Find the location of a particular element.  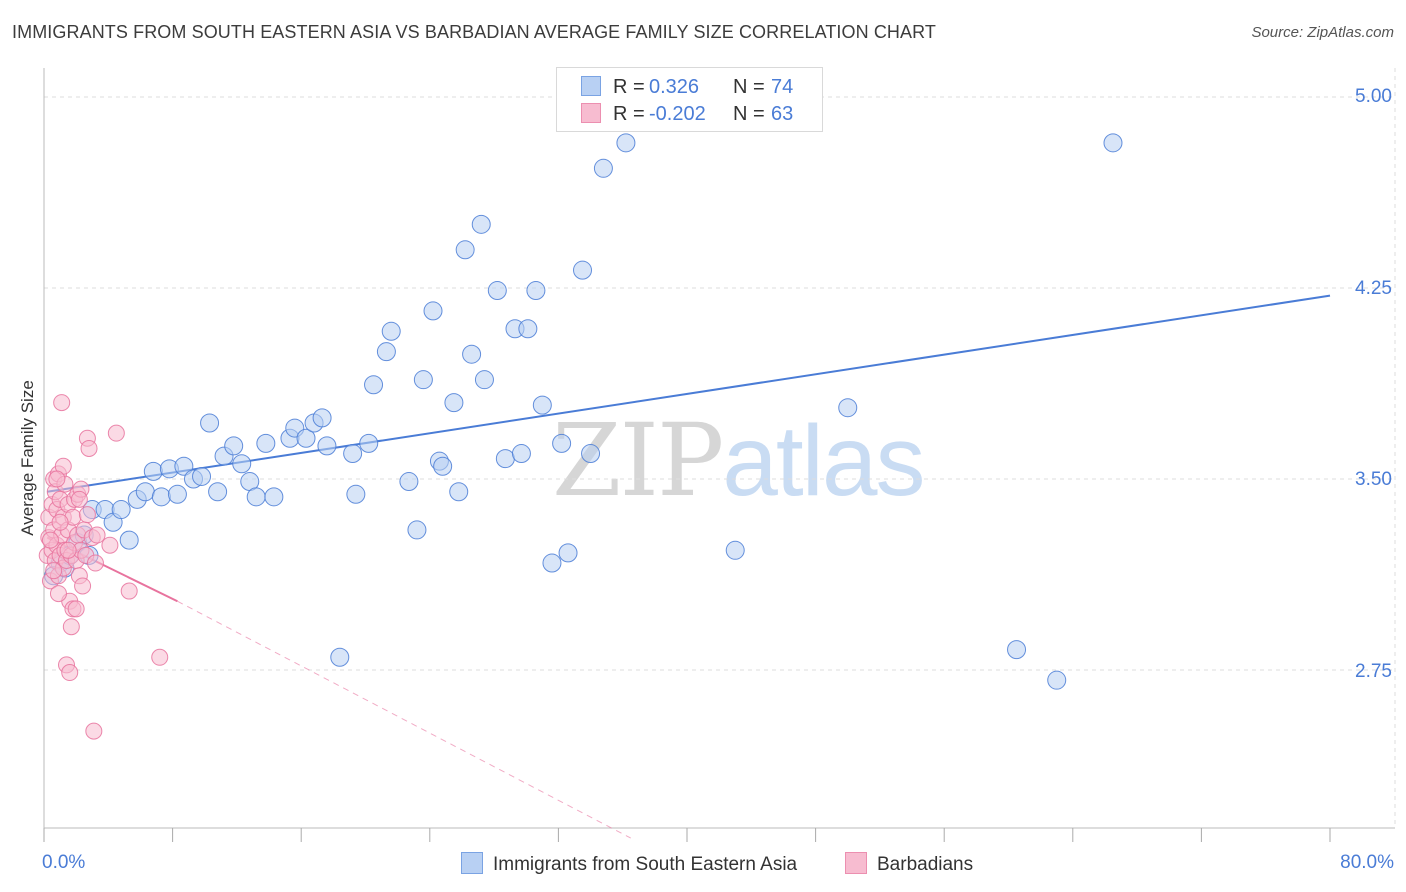

trend-line-barbadians-extension is located at coordinates (404, 719).